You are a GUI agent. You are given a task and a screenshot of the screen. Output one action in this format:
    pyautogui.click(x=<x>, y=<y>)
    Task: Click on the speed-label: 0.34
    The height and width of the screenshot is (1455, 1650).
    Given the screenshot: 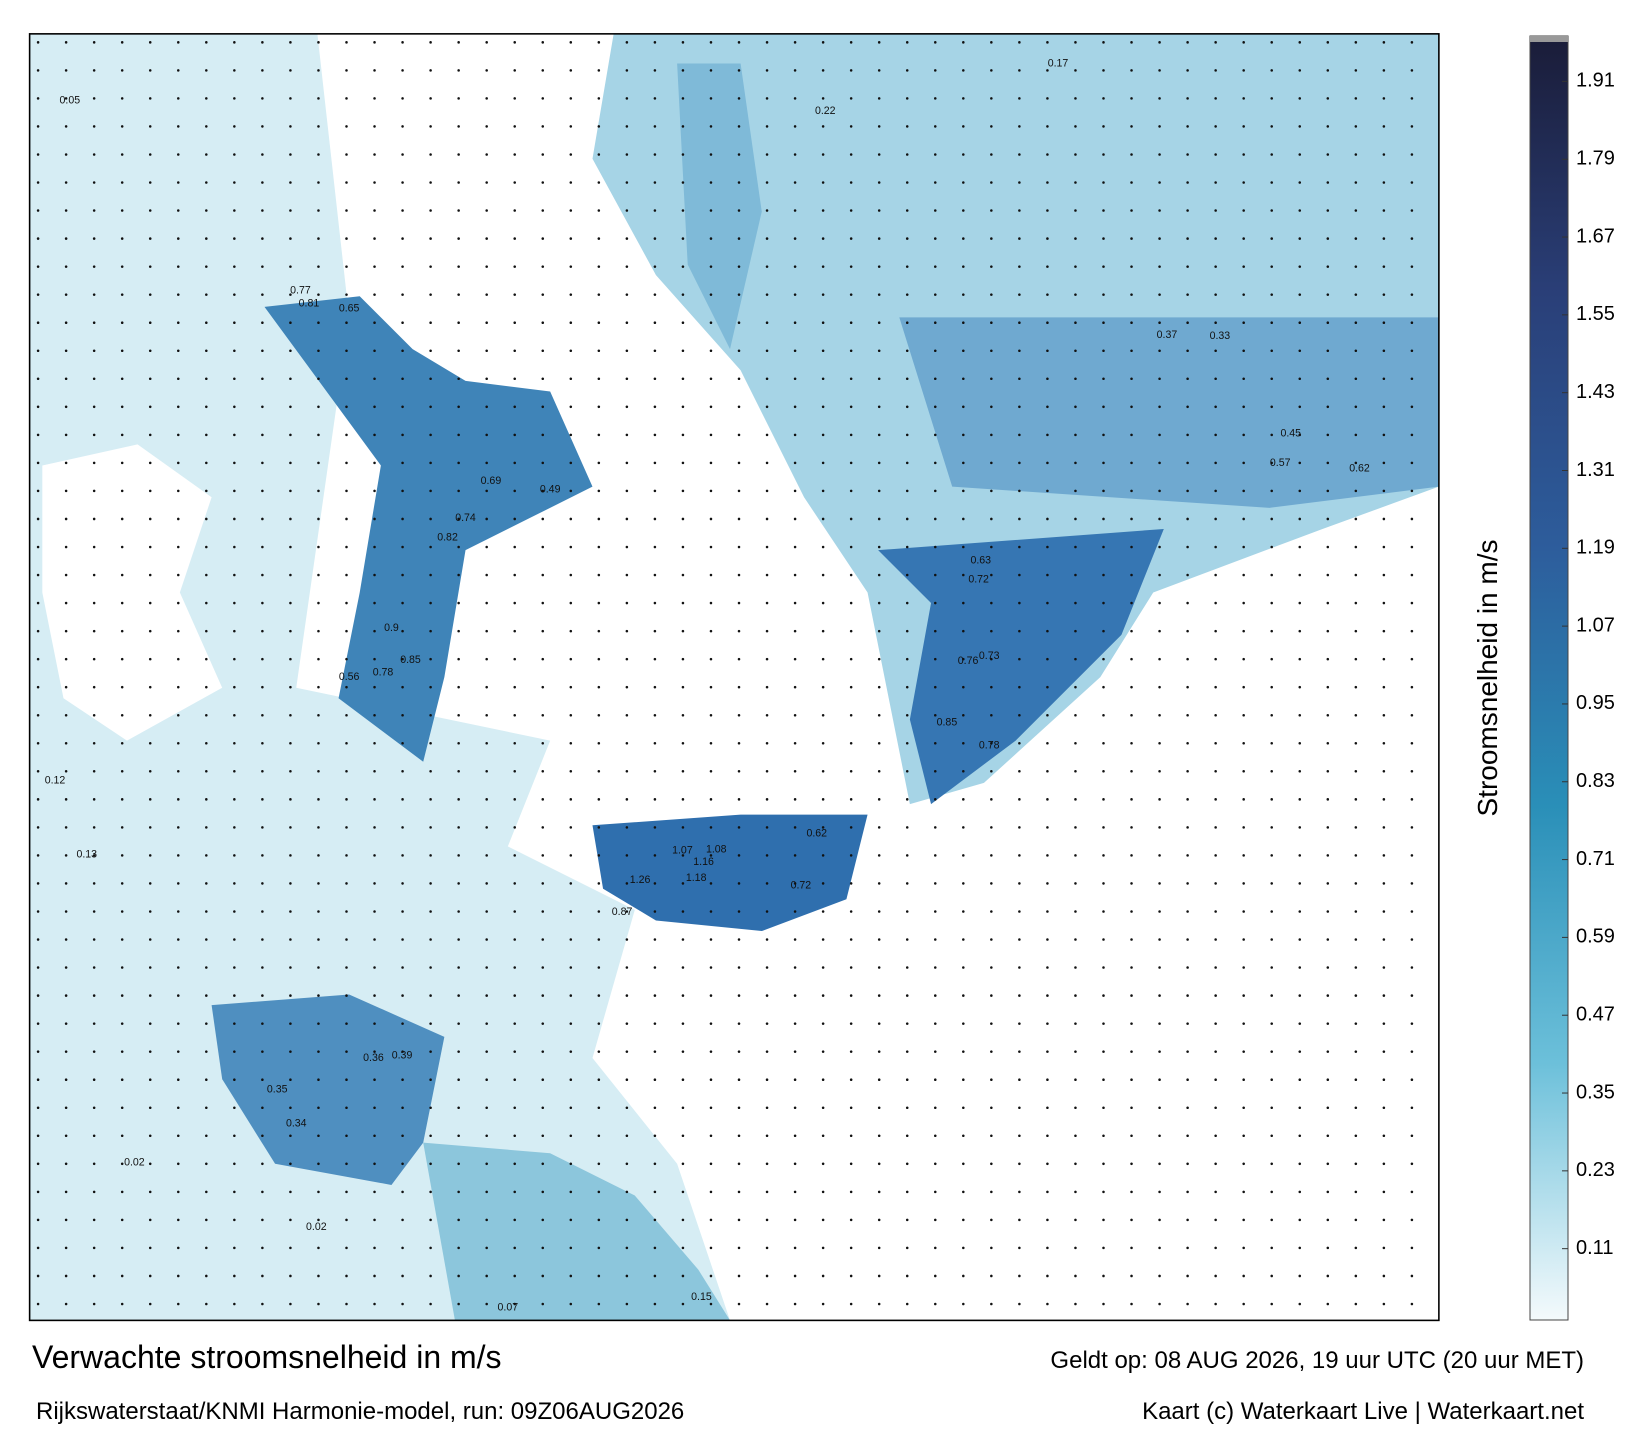 What is the action you would take?
    pyautogui.click(x=296, y=1123)
    